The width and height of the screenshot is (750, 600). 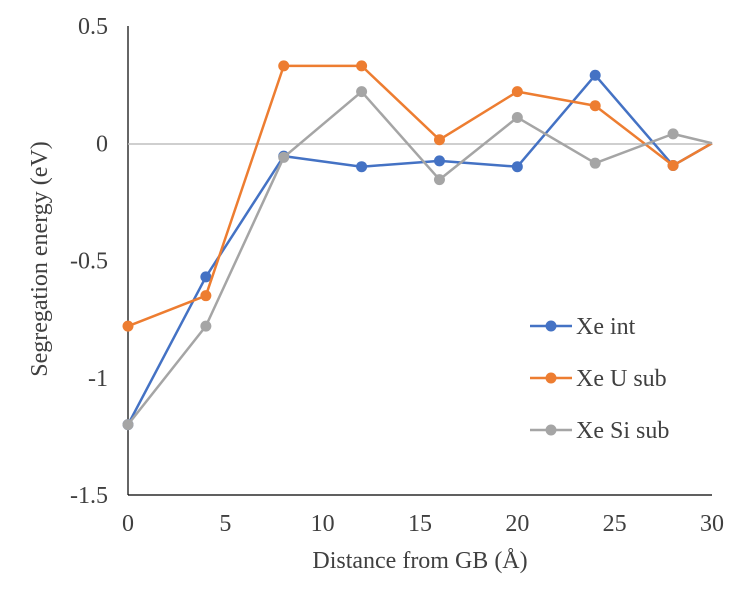 What do you see at coordinates (225, 524) in the screenshot?
I see `x-tick-label: 5` at bounding box center [225, 524].